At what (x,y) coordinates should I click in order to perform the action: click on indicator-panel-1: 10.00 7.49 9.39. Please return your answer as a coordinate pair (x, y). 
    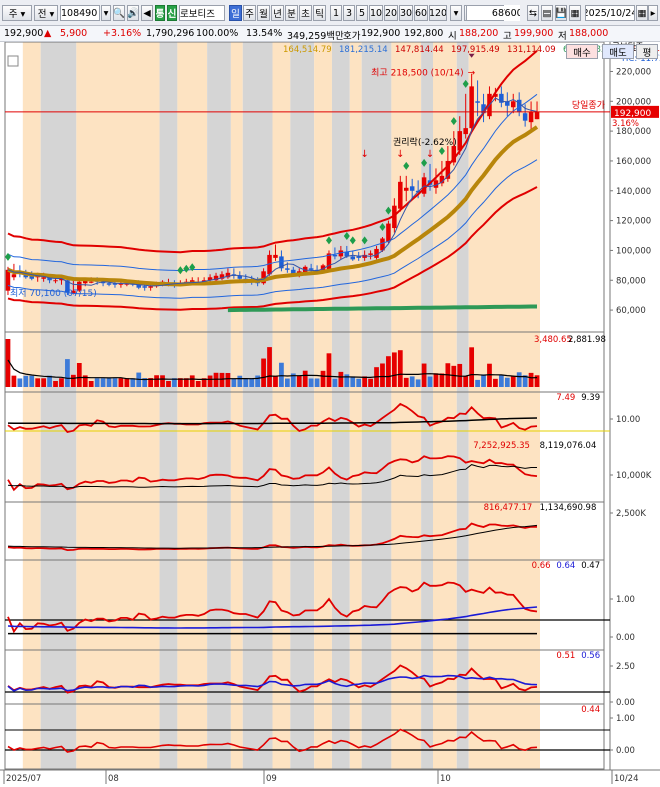
    Looking at the image, I should click on (323, 413).